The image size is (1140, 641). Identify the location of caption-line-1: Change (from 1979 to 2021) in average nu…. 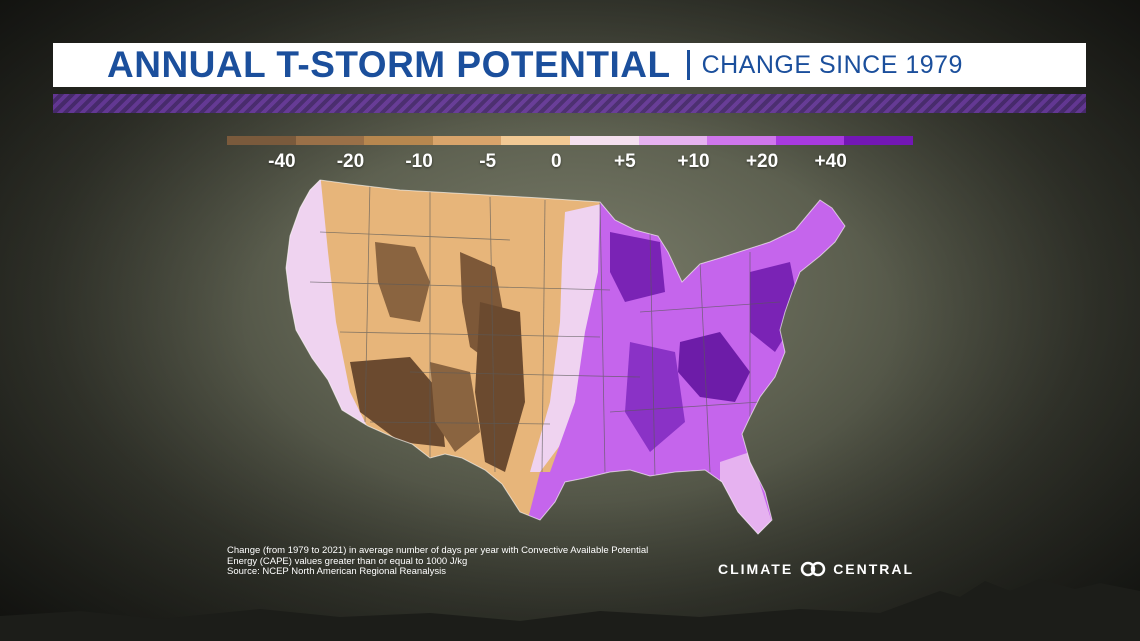
(438, 550).